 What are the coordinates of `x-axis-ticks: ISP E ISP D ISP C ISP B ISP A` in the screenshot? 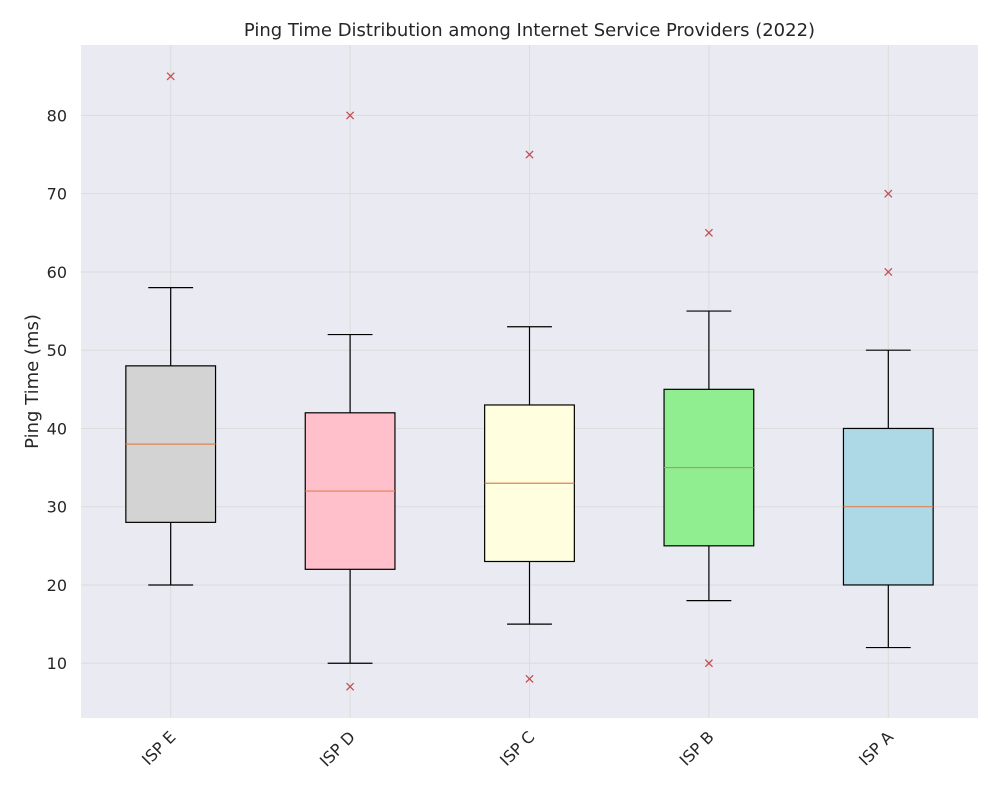 It's located at (517, 748).